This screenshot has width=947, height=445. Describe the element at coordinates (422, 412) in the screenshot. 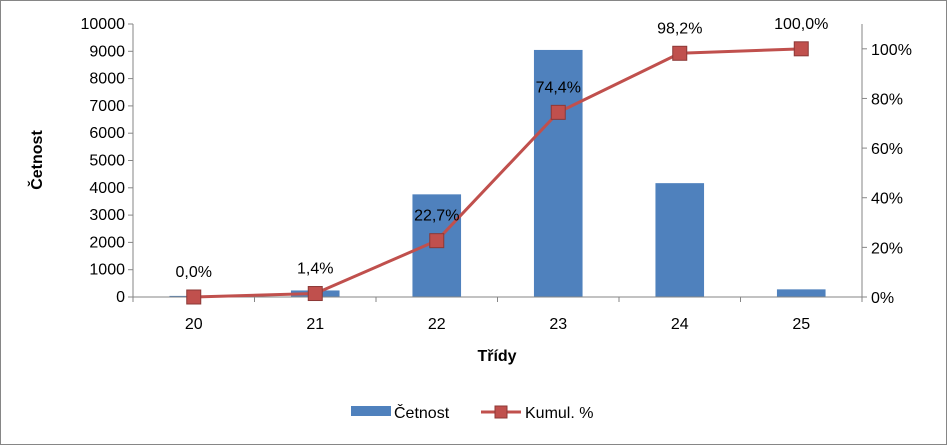

I see `legend-bar-label: Četnost` at that location.